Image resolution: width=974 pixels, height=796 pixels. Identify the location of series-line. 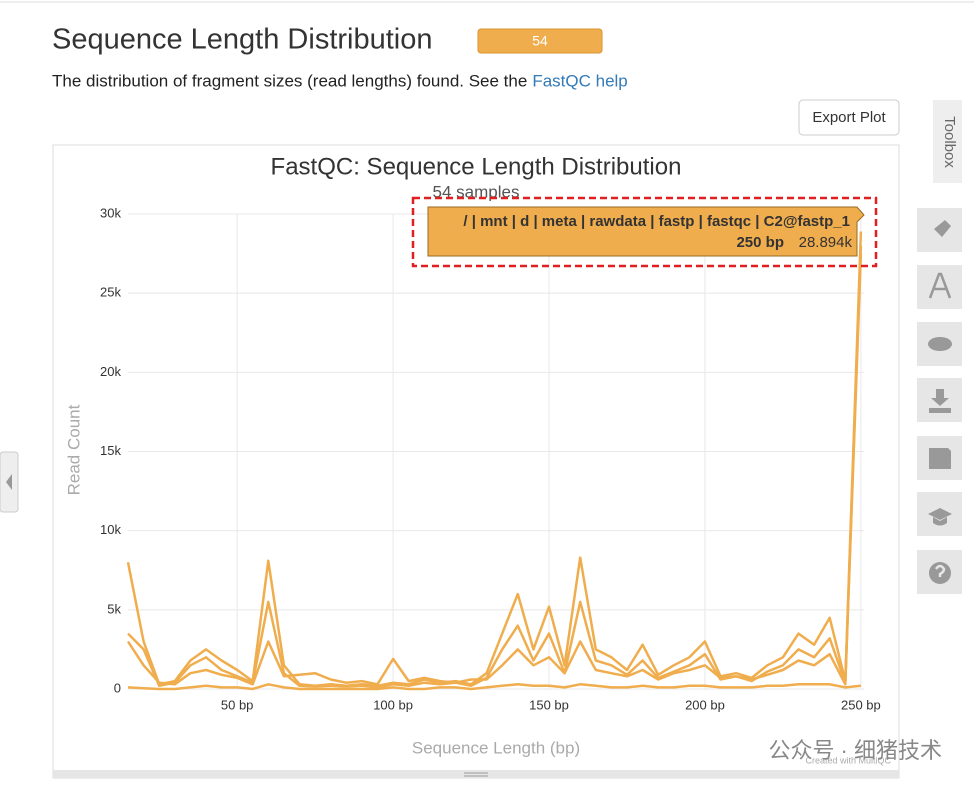
(494, 687).